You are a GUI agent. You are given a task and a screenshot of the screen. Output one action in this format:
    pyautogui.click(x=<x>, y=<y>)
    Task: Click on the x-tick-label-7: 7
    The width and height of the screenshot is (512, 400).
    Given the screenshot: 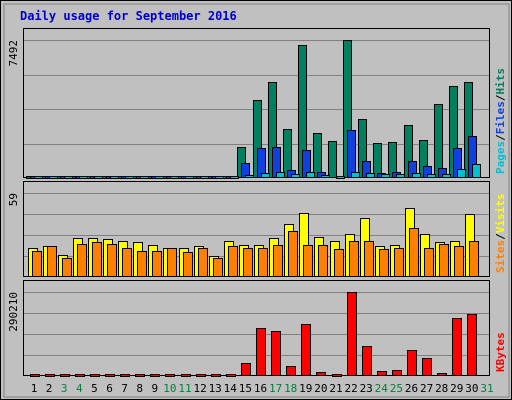 What is the action you would take?
    pyautogui.click(x=124, y=388)
    